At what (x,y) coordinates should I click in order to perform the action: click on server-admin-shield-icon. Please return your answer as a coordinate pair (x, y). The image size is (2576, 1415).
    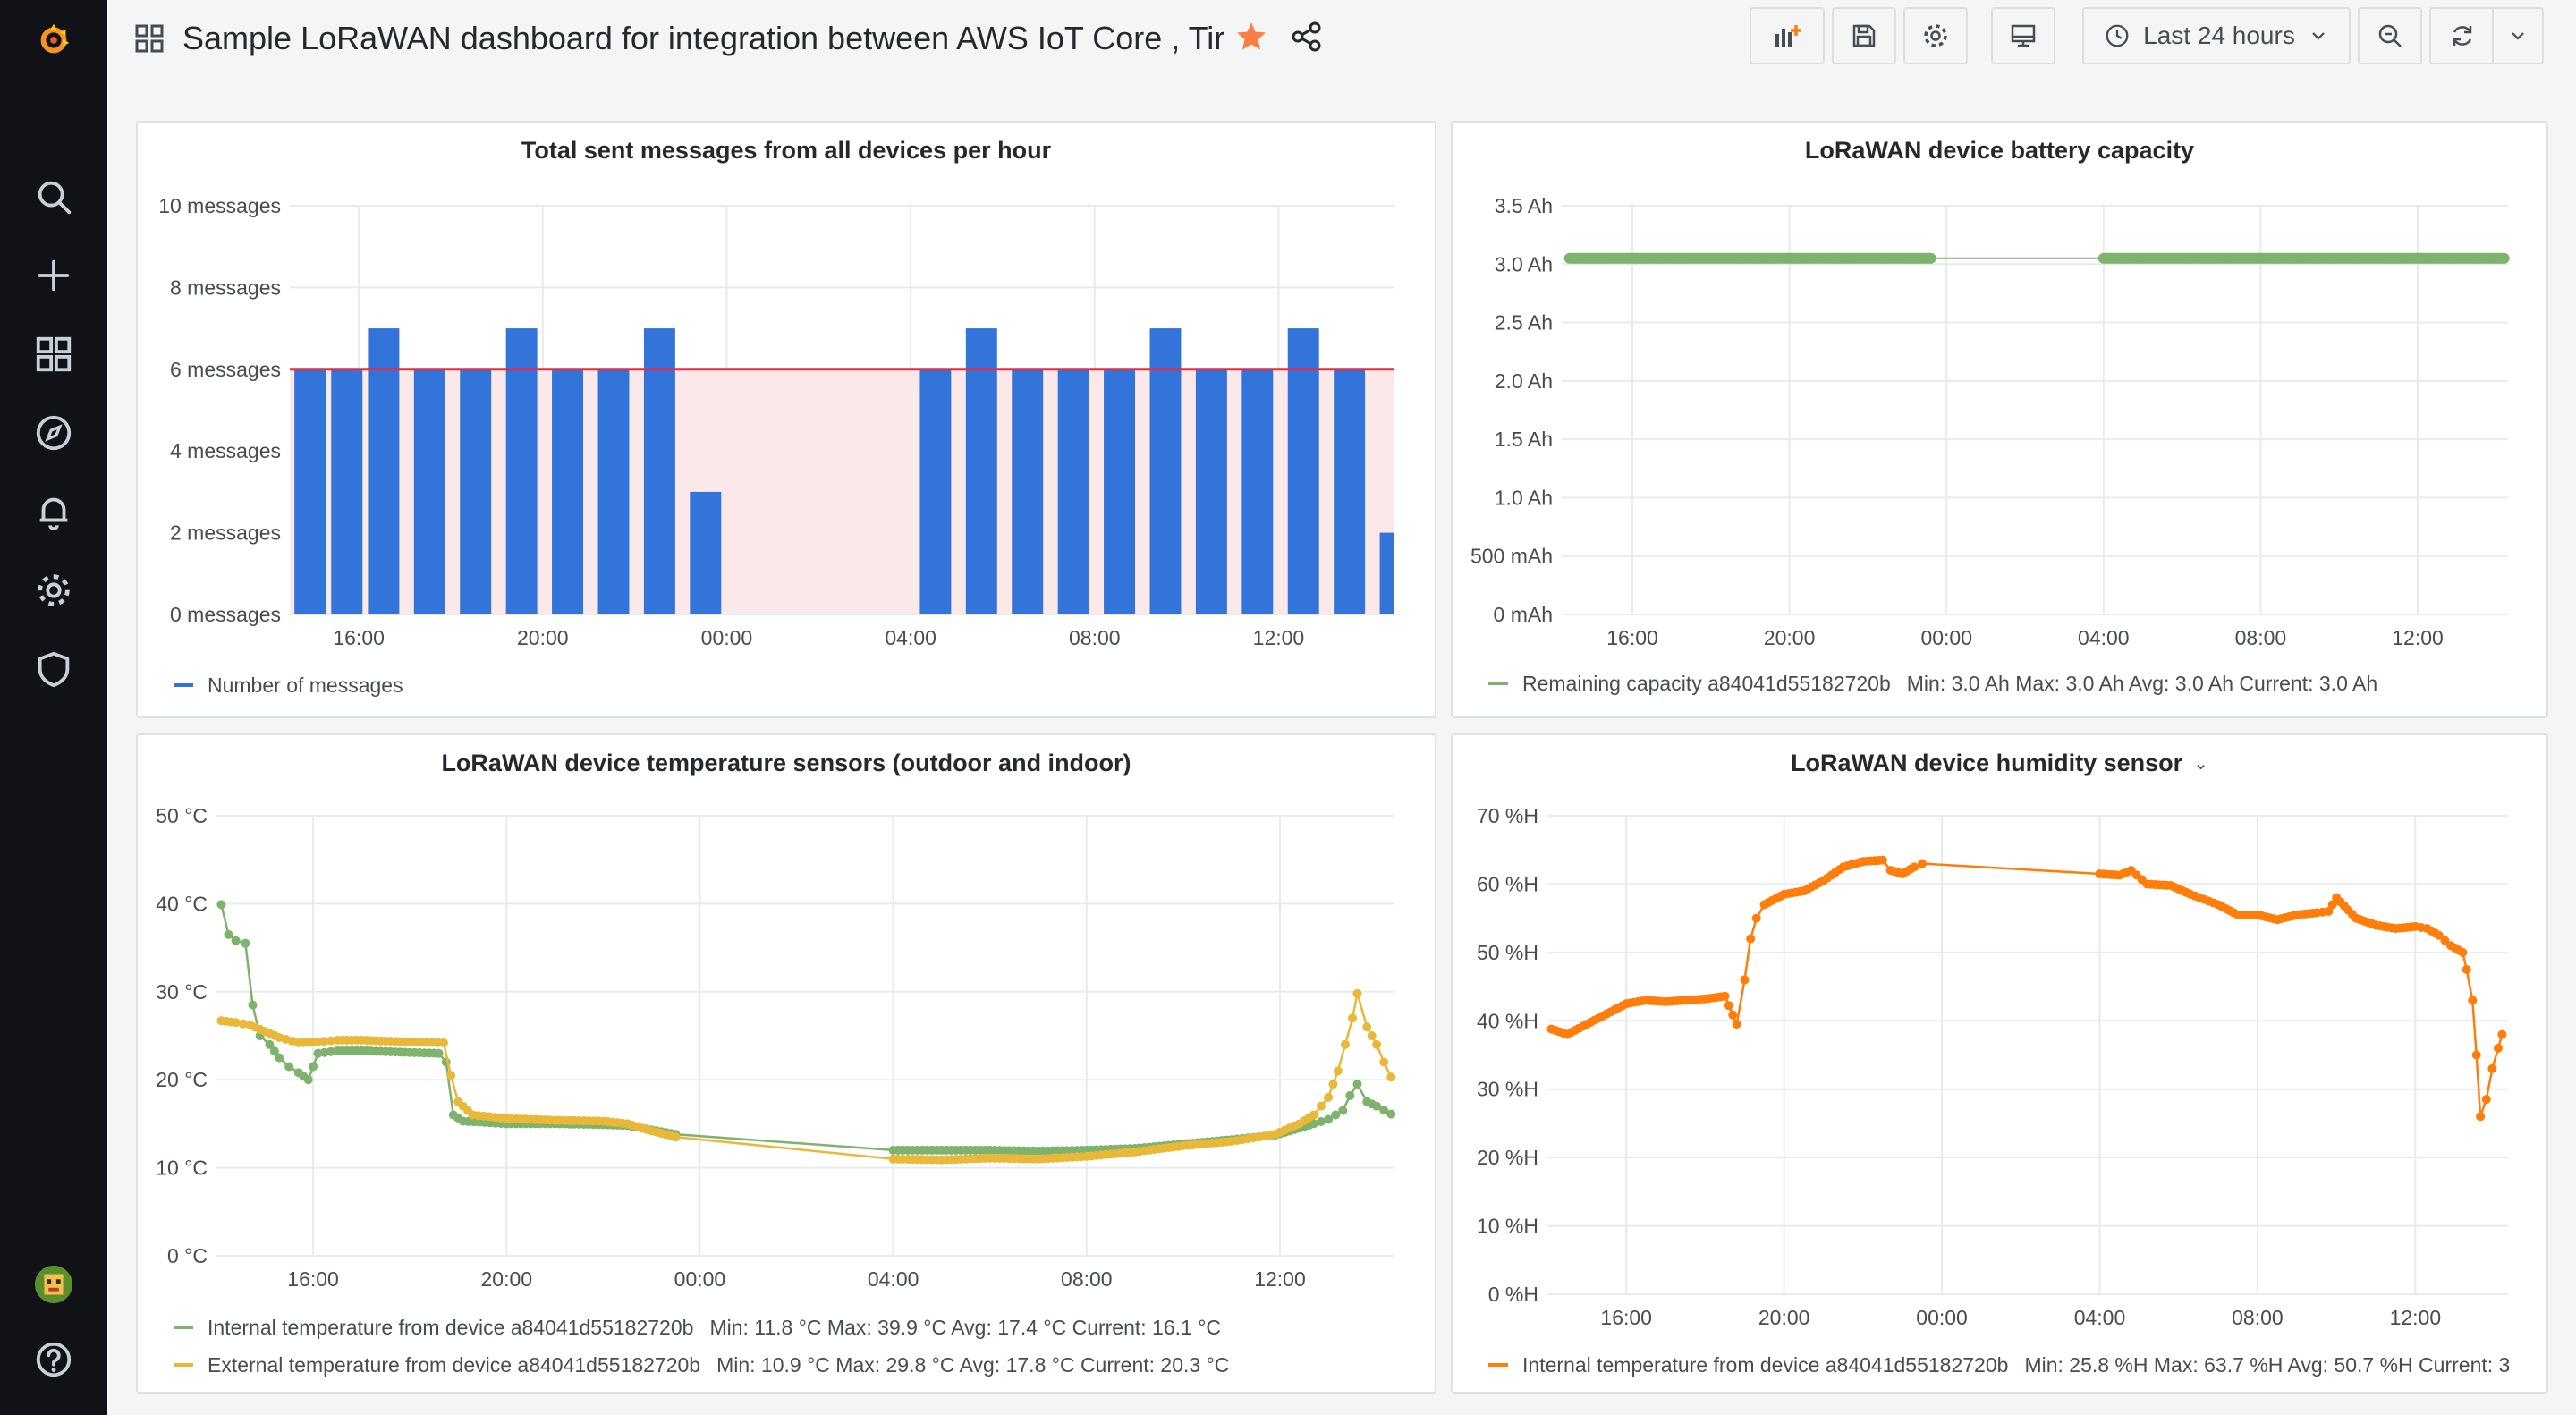
    Looking at the image, I should click on (53, 669).